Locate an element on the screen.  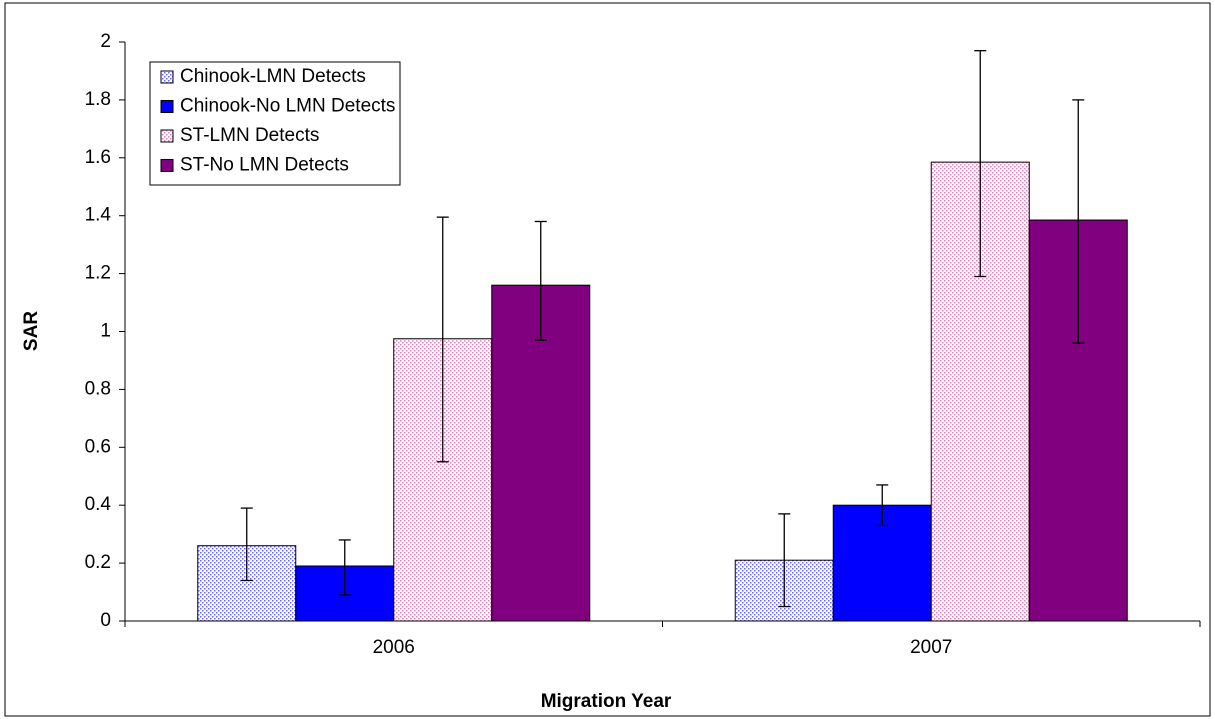
legend-label: ST-No LMN Detects is located at coordinates (264, 165).